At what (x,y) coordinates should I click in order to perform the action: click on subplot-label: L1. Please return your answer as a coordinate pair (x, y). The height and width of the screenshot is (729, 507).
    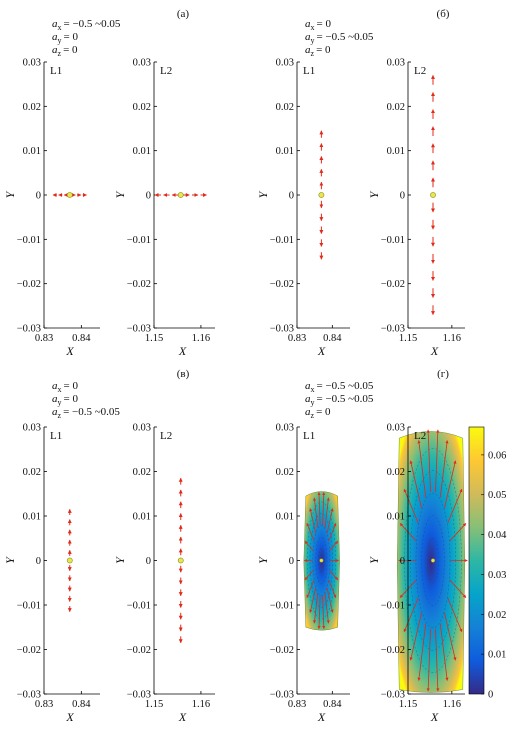
    Looking at the image, I should click on (309, 71).